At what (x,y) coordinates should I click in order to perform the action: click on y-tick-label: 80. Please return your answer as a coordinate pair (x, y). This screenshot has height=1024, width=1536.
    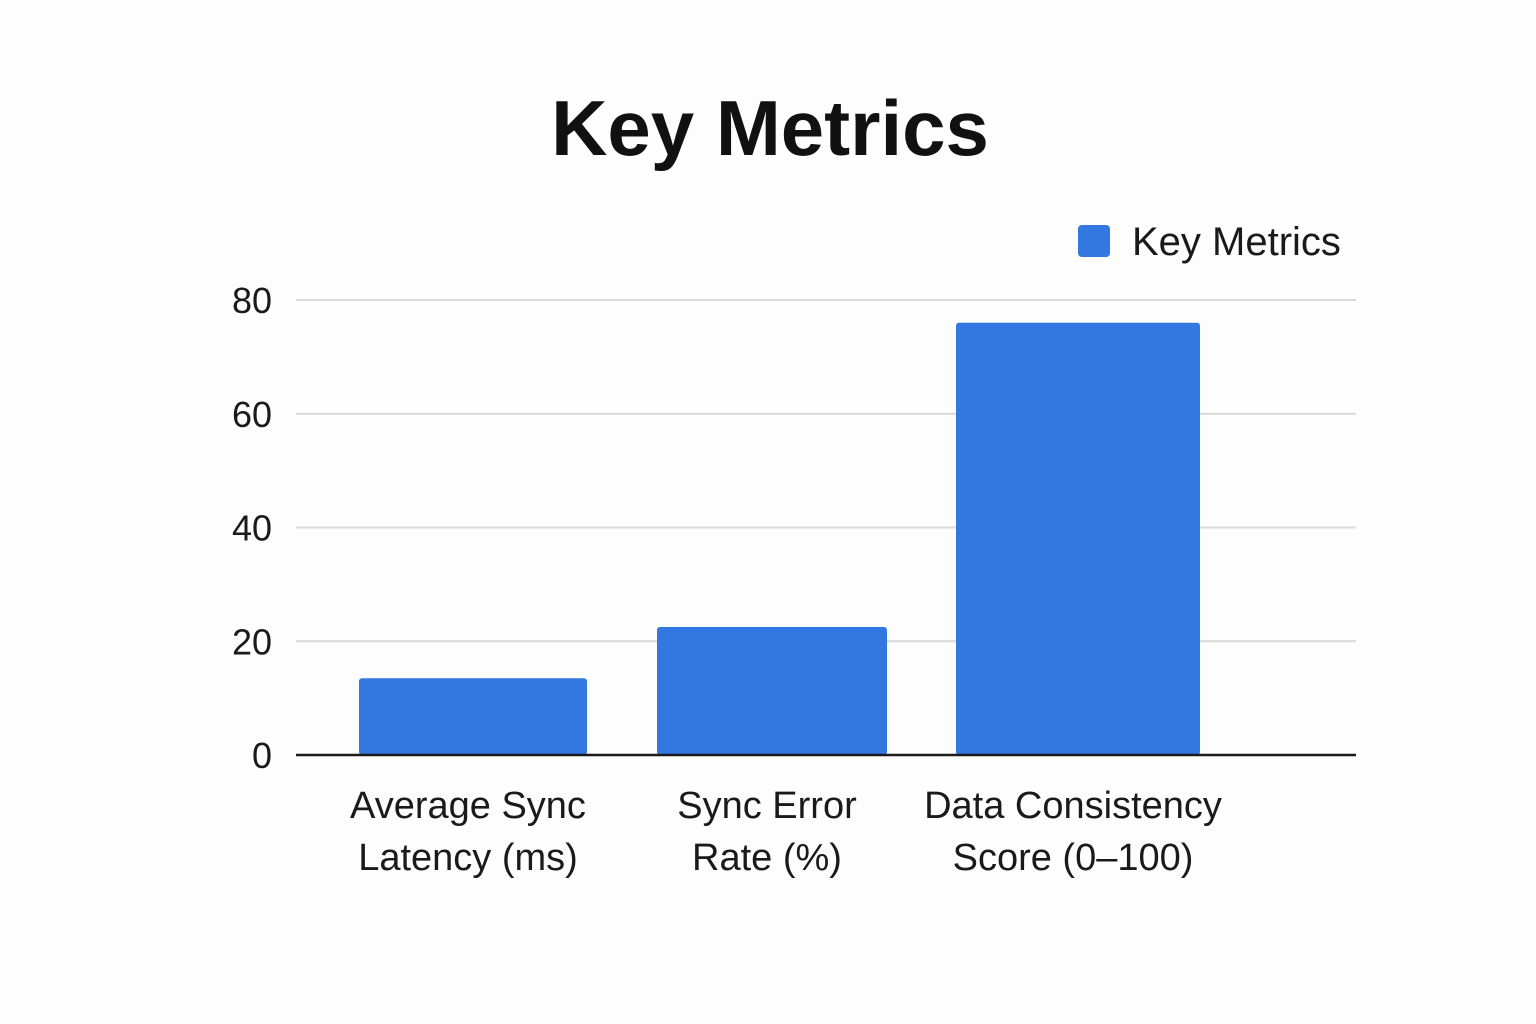
    Looking at the image, I should click on (252, 300).